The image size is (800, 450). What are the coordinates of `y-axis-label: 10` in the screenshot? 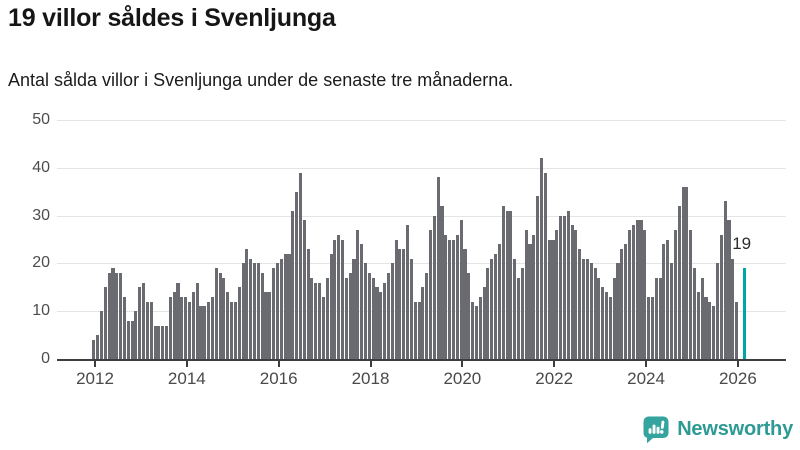 It's located at (41, 311).